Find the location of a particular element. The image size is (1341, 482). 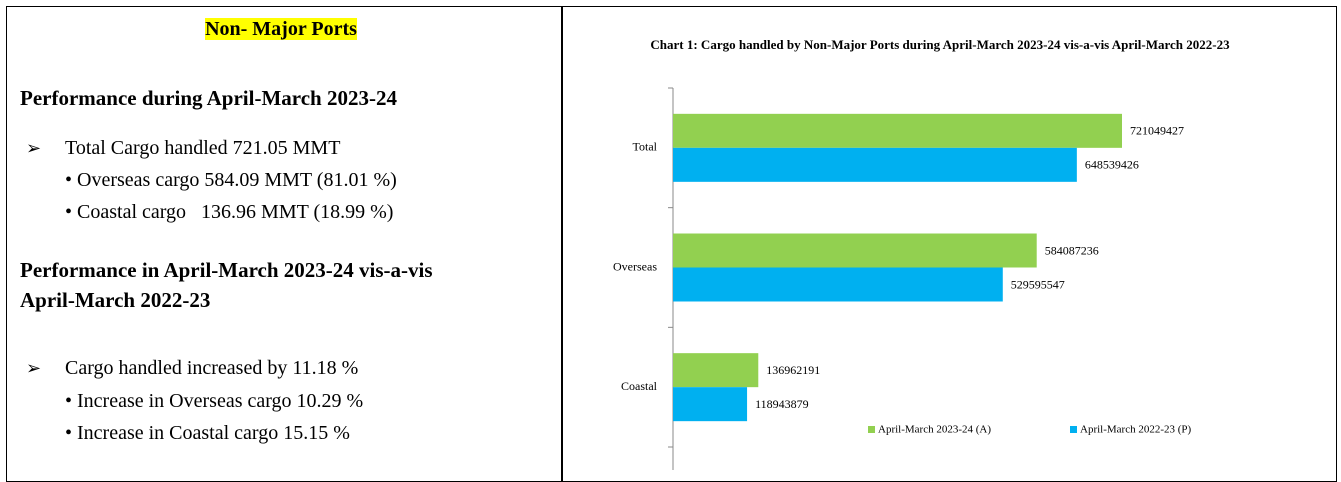

sub-bullet-text: Overseas cargo 584.09 MMT (81.01 %) is located at coordinates (237, 180).